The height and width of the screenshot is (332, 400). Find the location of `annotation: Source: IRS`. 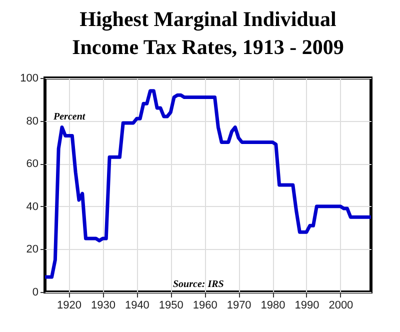

annotation: Source: IRS is located at coordinates (198, 284).